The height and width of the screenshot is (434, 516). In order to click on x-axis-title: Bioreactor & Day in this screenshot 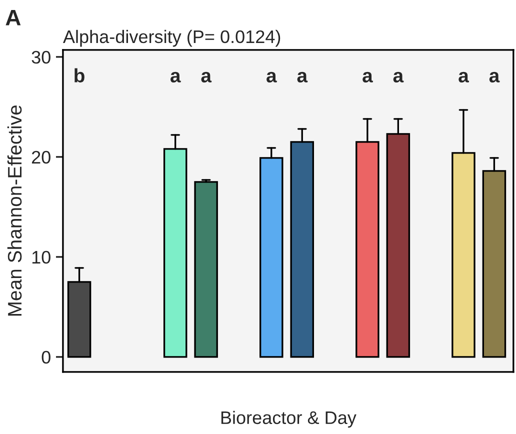, I will do `click(288, 419)`.